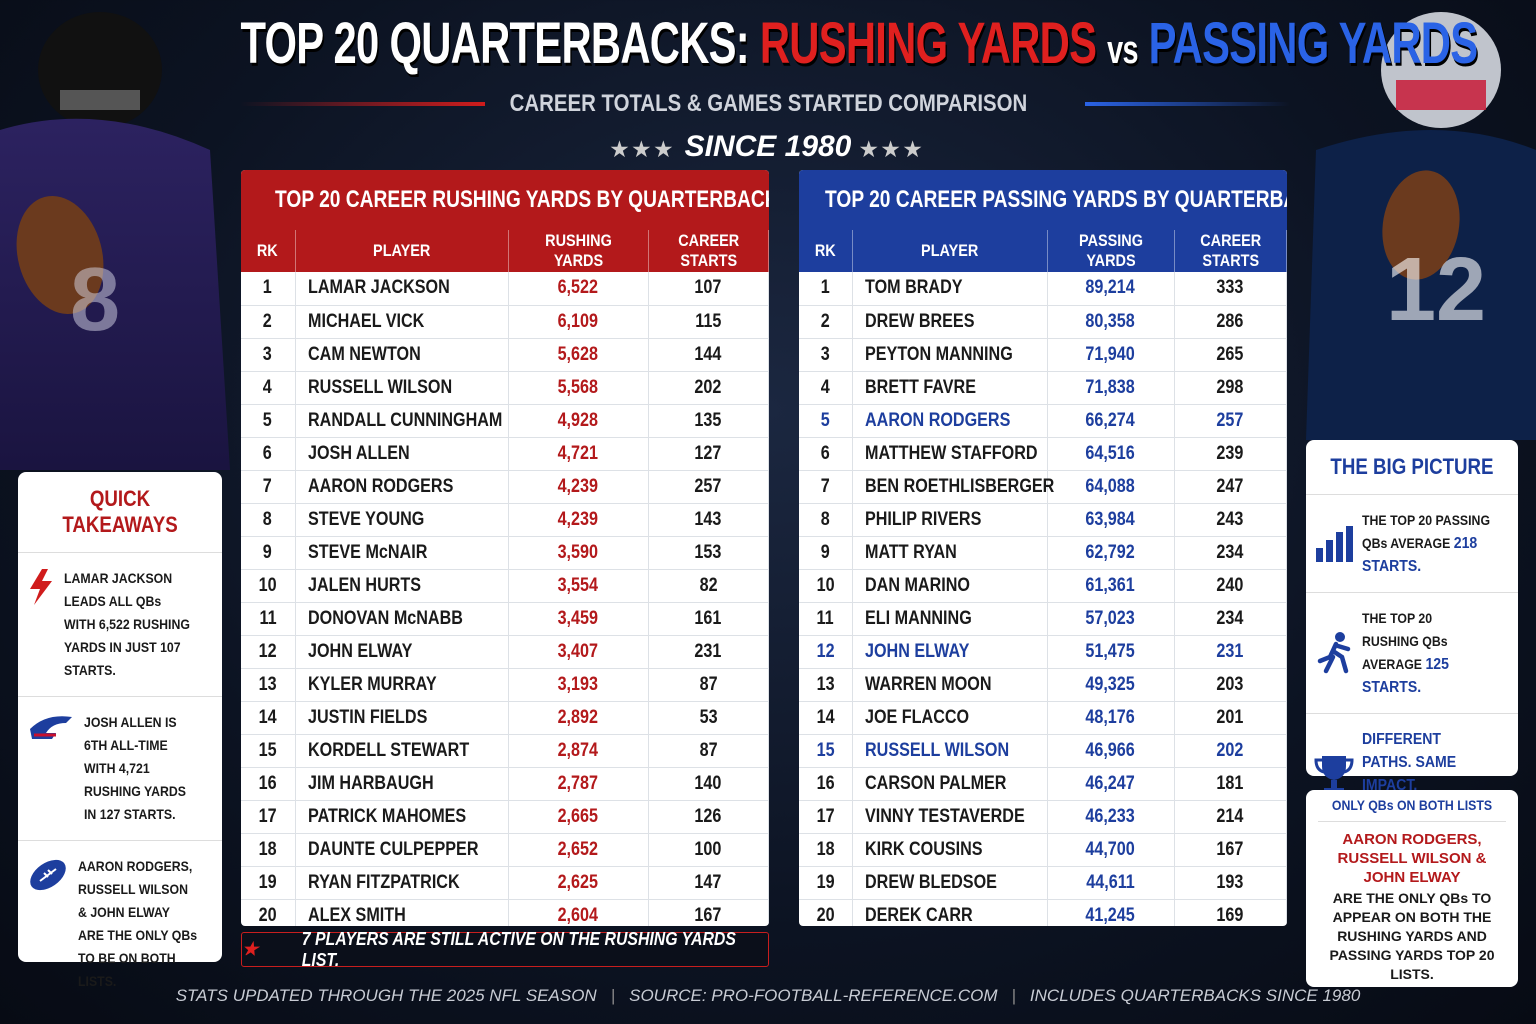  What do you see at coordinates (383, 882) in the screenshot?
I see `cell-text: RYAN FITZPATRICK` at bounding box center [383, 882].